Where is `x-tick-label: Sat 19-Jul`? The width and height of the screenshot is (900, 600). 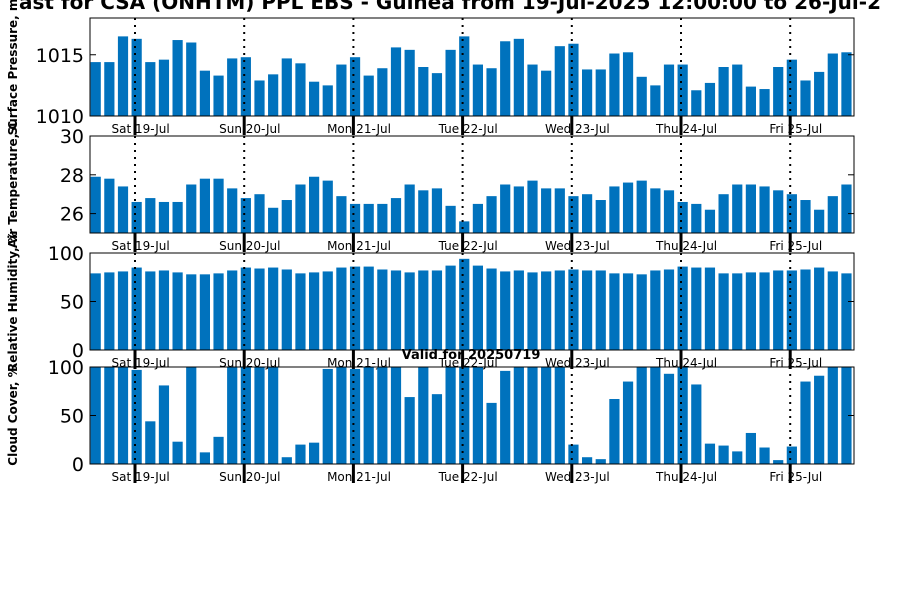 x-tick-label: Sat 19-Jul is located at coordinates (140, 129).